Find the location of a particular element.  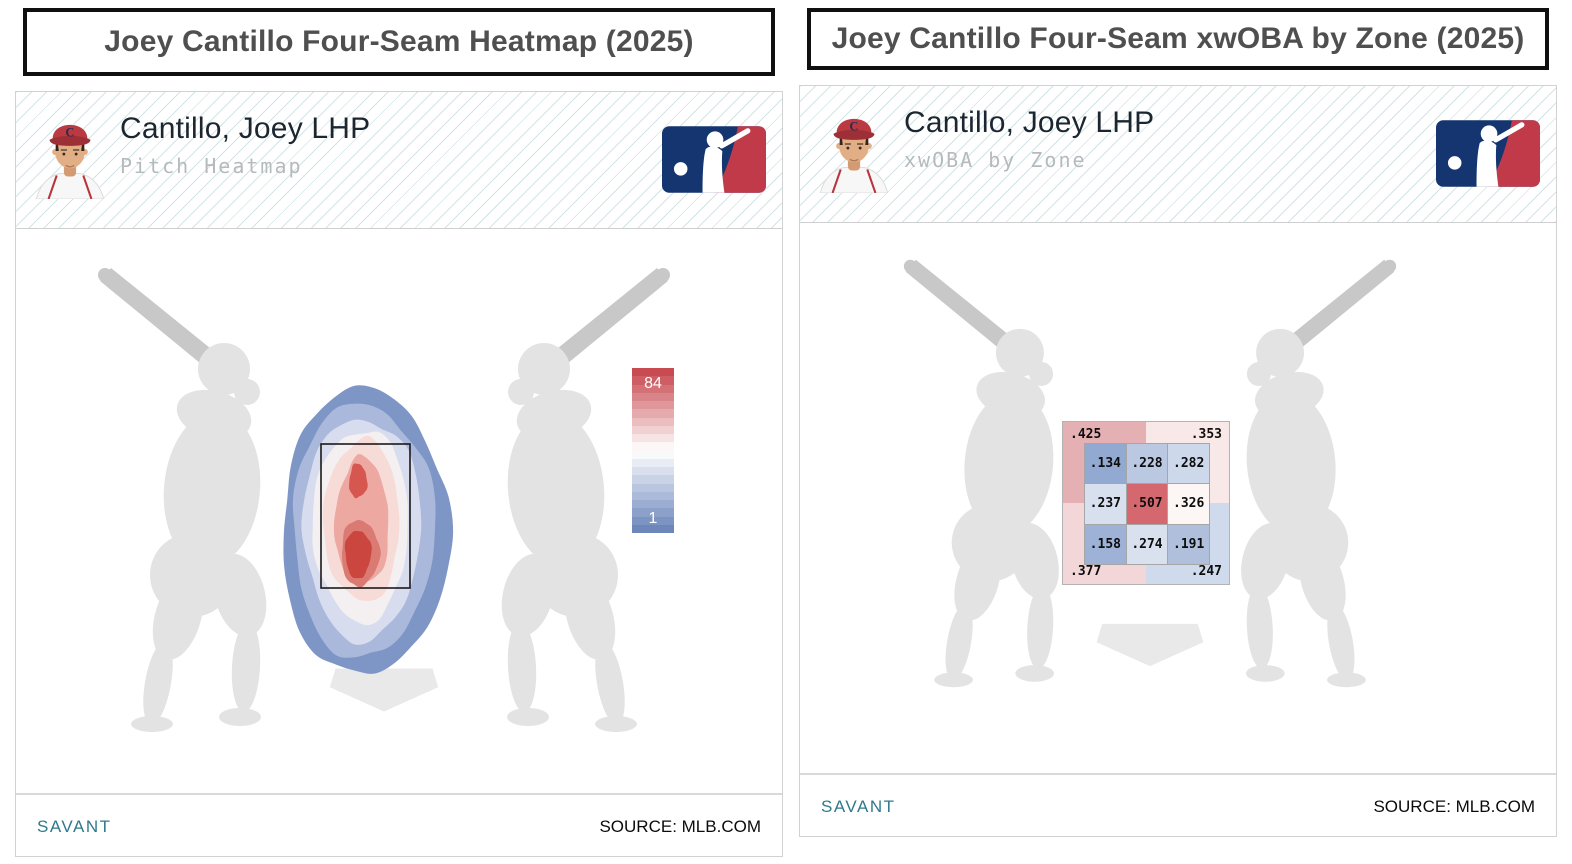

heatmap-title-box: Joey Cantillo Four-Seam Heatmap (2025) is located at coordinates (399, 42).